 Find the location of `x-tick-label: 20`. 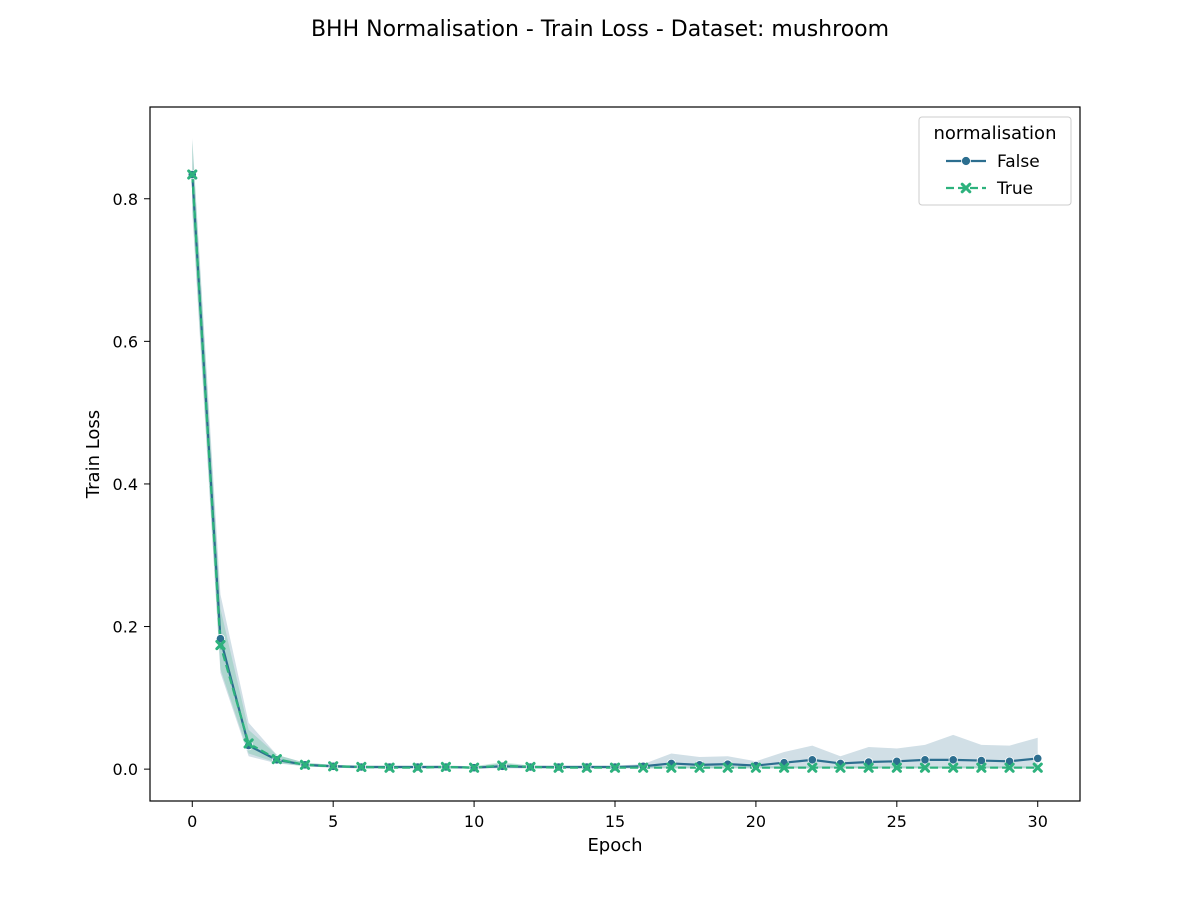

x-tick-label: 20 is located at coordinates (756, 821).